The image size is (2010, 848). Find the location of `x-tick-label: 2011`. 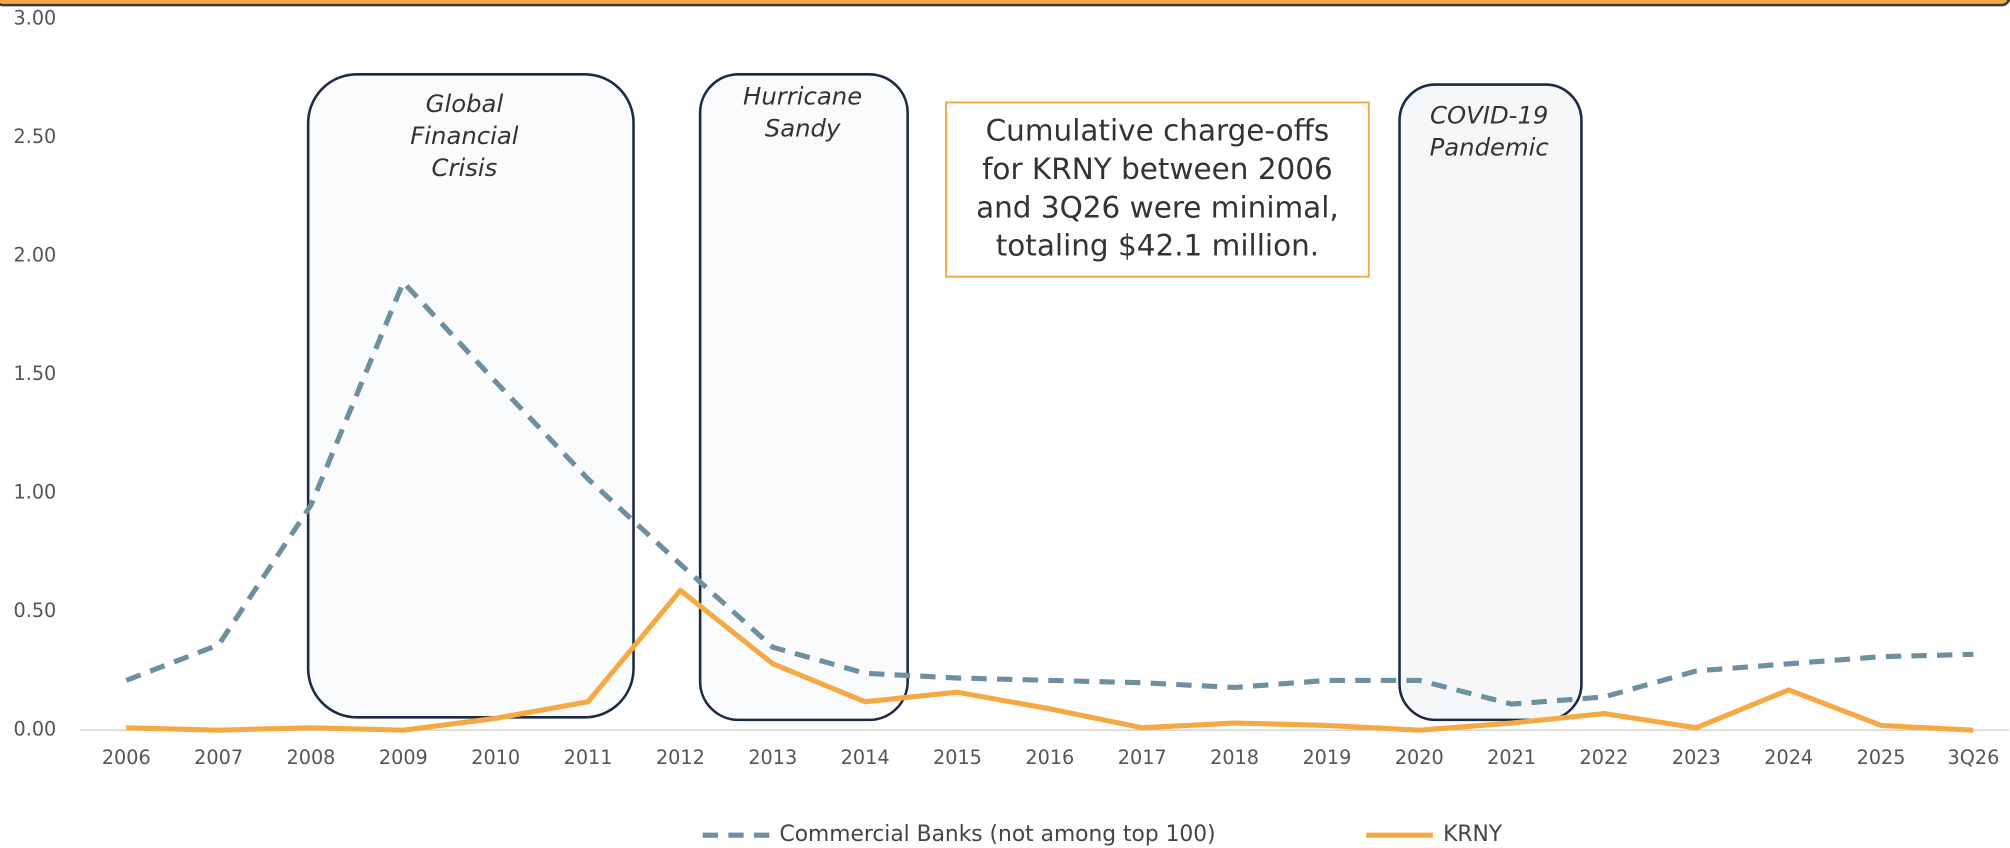

x-tick-label: 2011 is located at coordinates (588, 757).